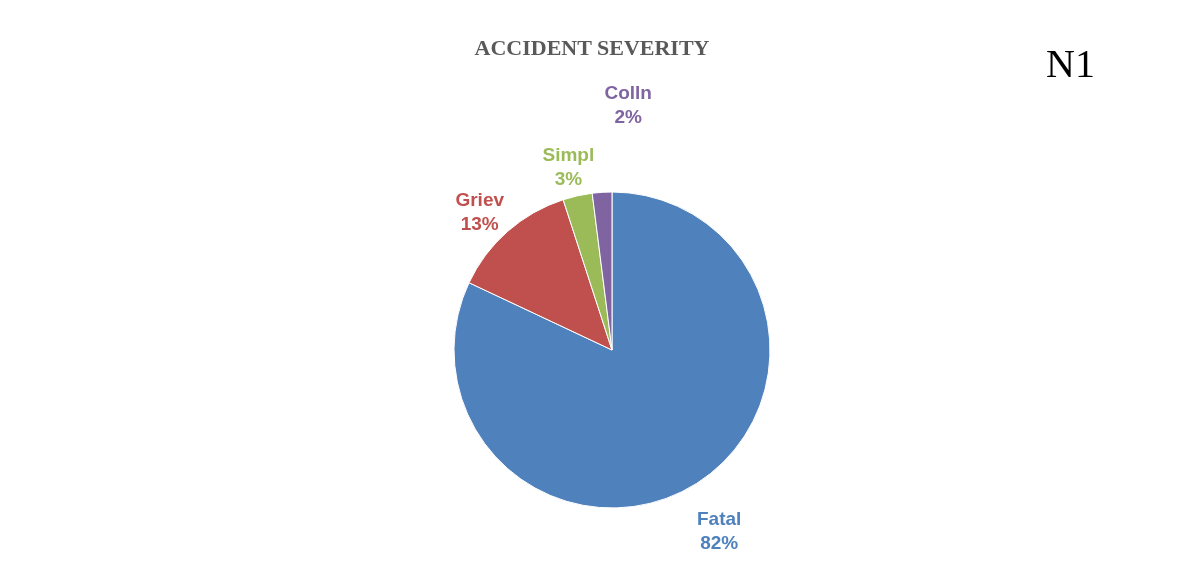 This screenshot has height=576, width=1184. Describe the element at coordinates (628, 92) in the screenshot. I see `slice-label: Colln` at that location.